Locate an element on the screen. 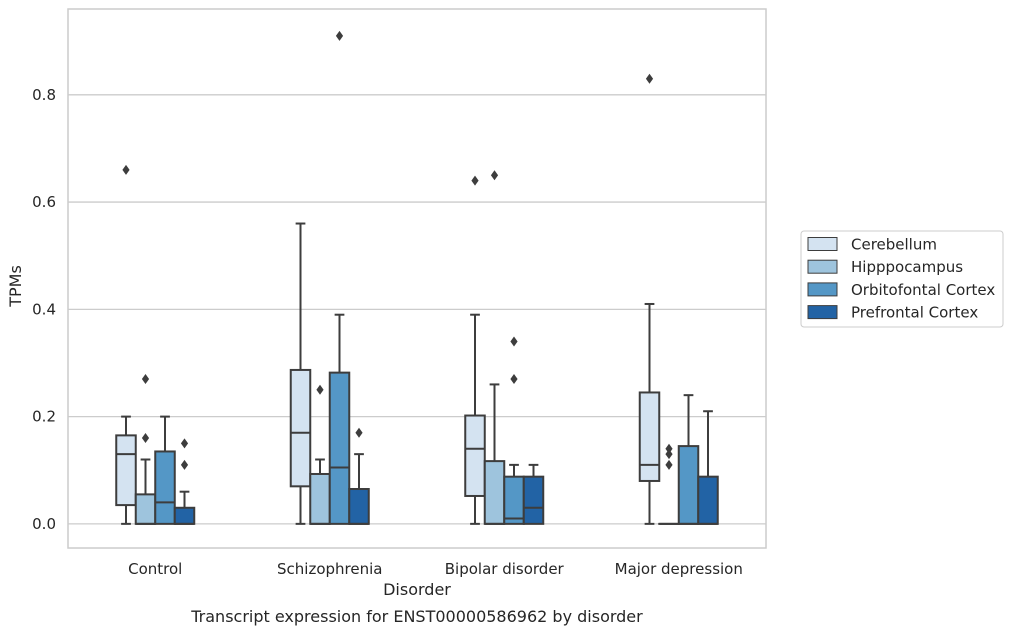 The height and width of the screenshot is (634, 1014). y-tick-label: 0.6 is located at coordinates (44, 202).